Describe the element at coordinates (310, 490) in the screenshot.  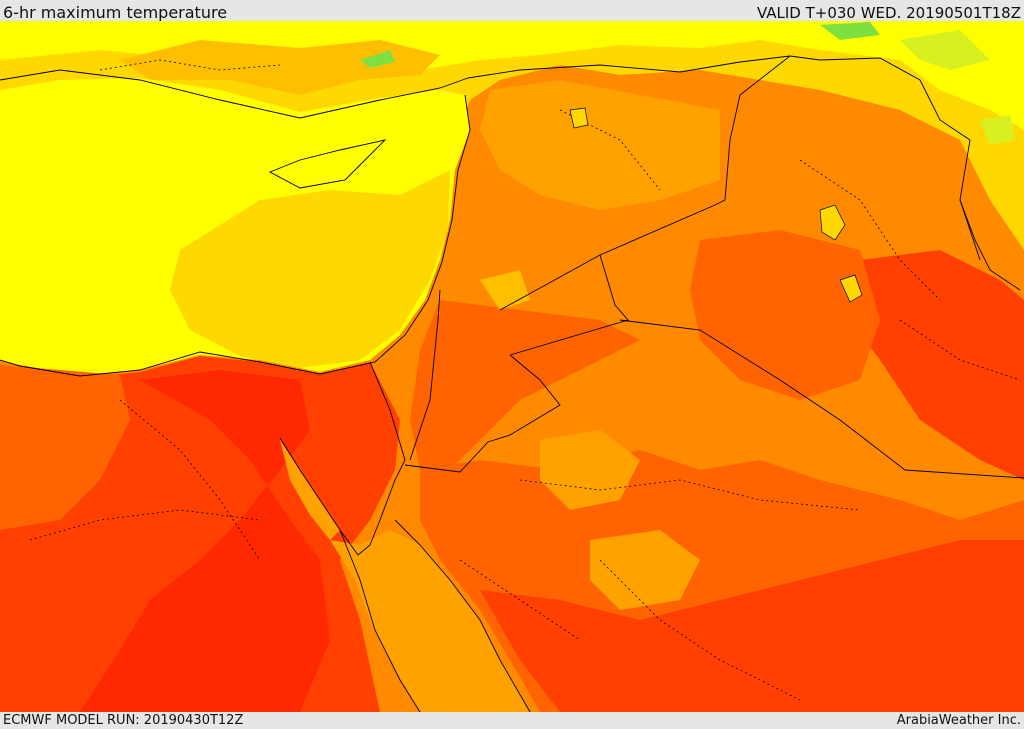
I see `gulf-of-suez` at that location.